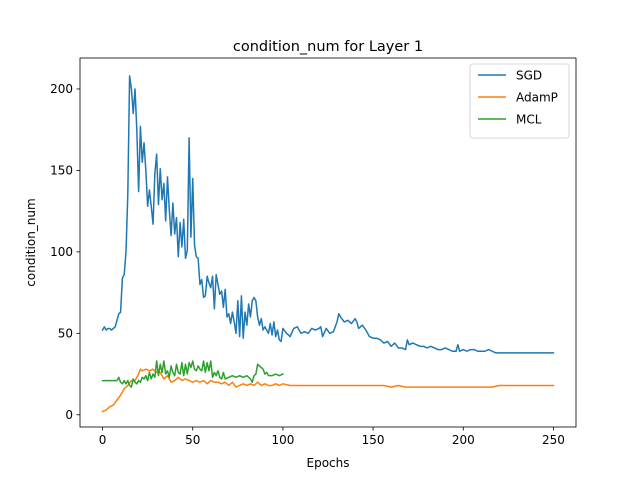  Describe the element at coordinates (192, 374) in the screenshot. I see `series-line-mcl` at that location.